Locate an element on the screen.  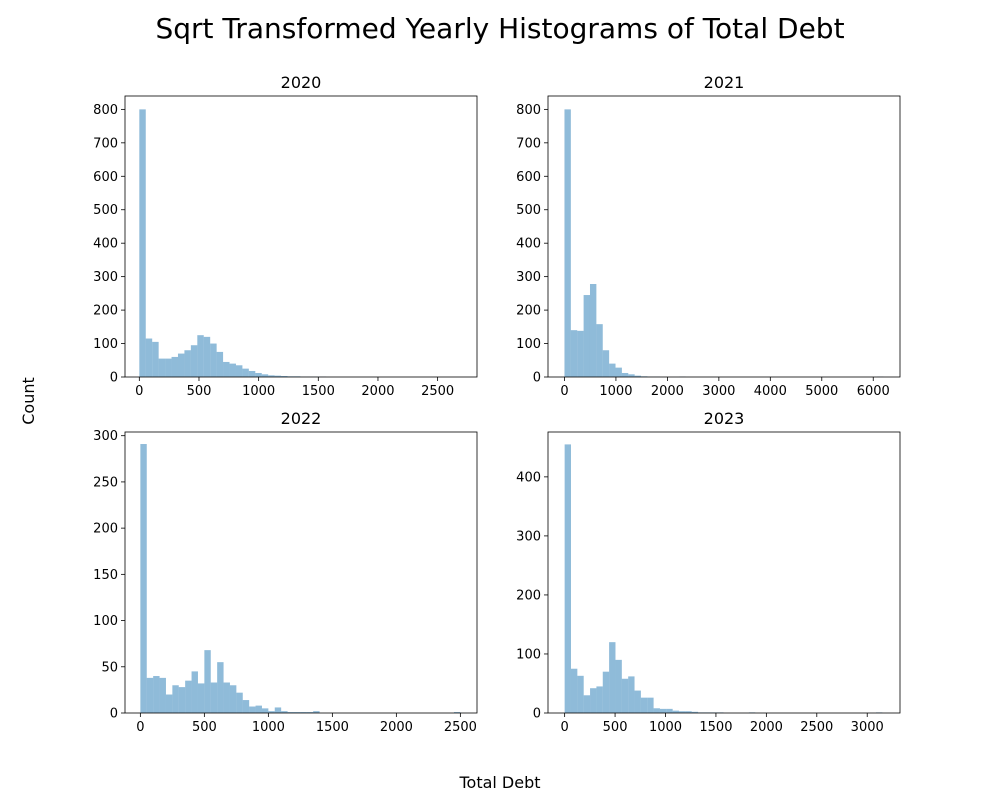
y-tick-label: 300 is located at coordinates (105, 436).